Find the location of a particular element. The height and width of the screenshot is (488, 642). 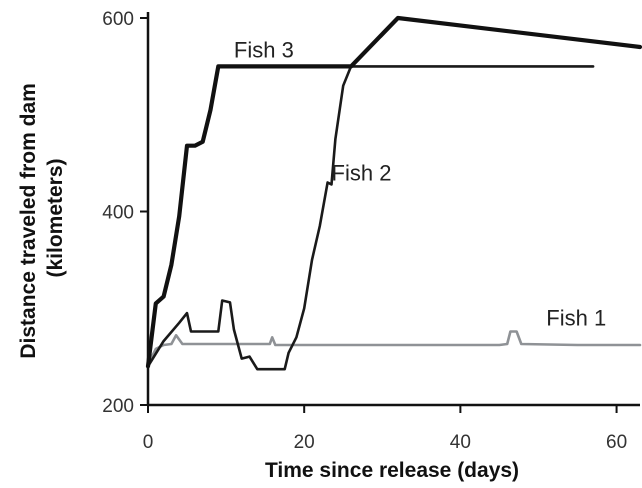

x-tick-label: 40 is located at coordinates (460, 442).